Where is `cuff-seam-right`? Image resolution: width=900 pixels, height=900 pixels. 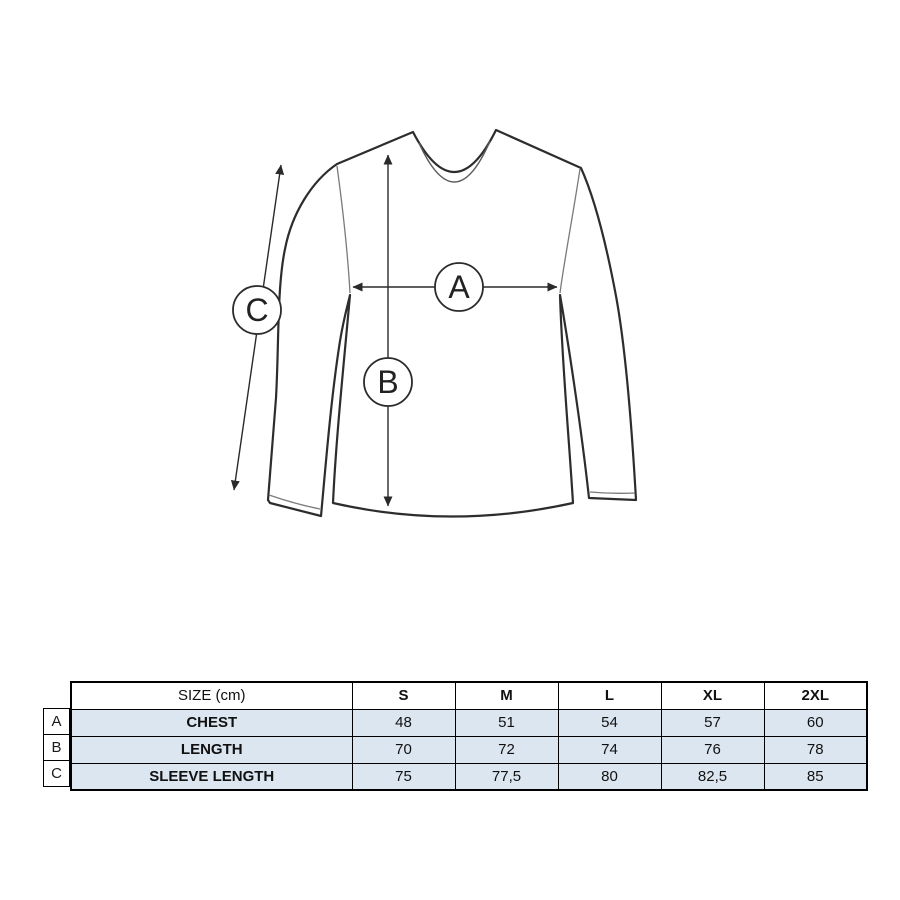 cuff-seam-right is located at coordinates (612, 492).